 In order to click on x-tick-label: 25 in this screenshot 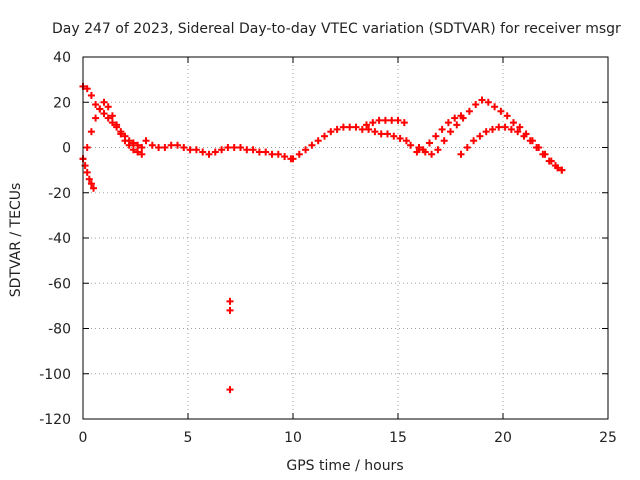, I will do `click(608, 438)`.